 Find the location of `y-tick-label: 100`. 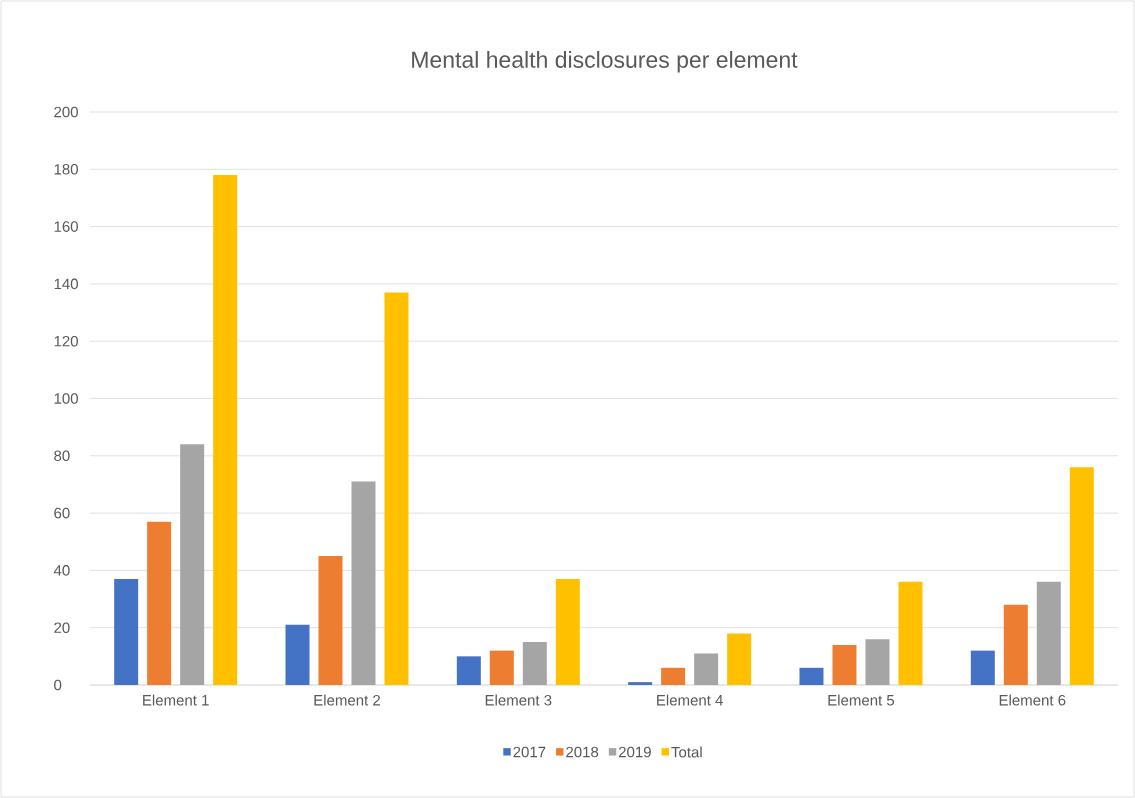

y-tick-label: 100 is located at coordinates (66, 398).